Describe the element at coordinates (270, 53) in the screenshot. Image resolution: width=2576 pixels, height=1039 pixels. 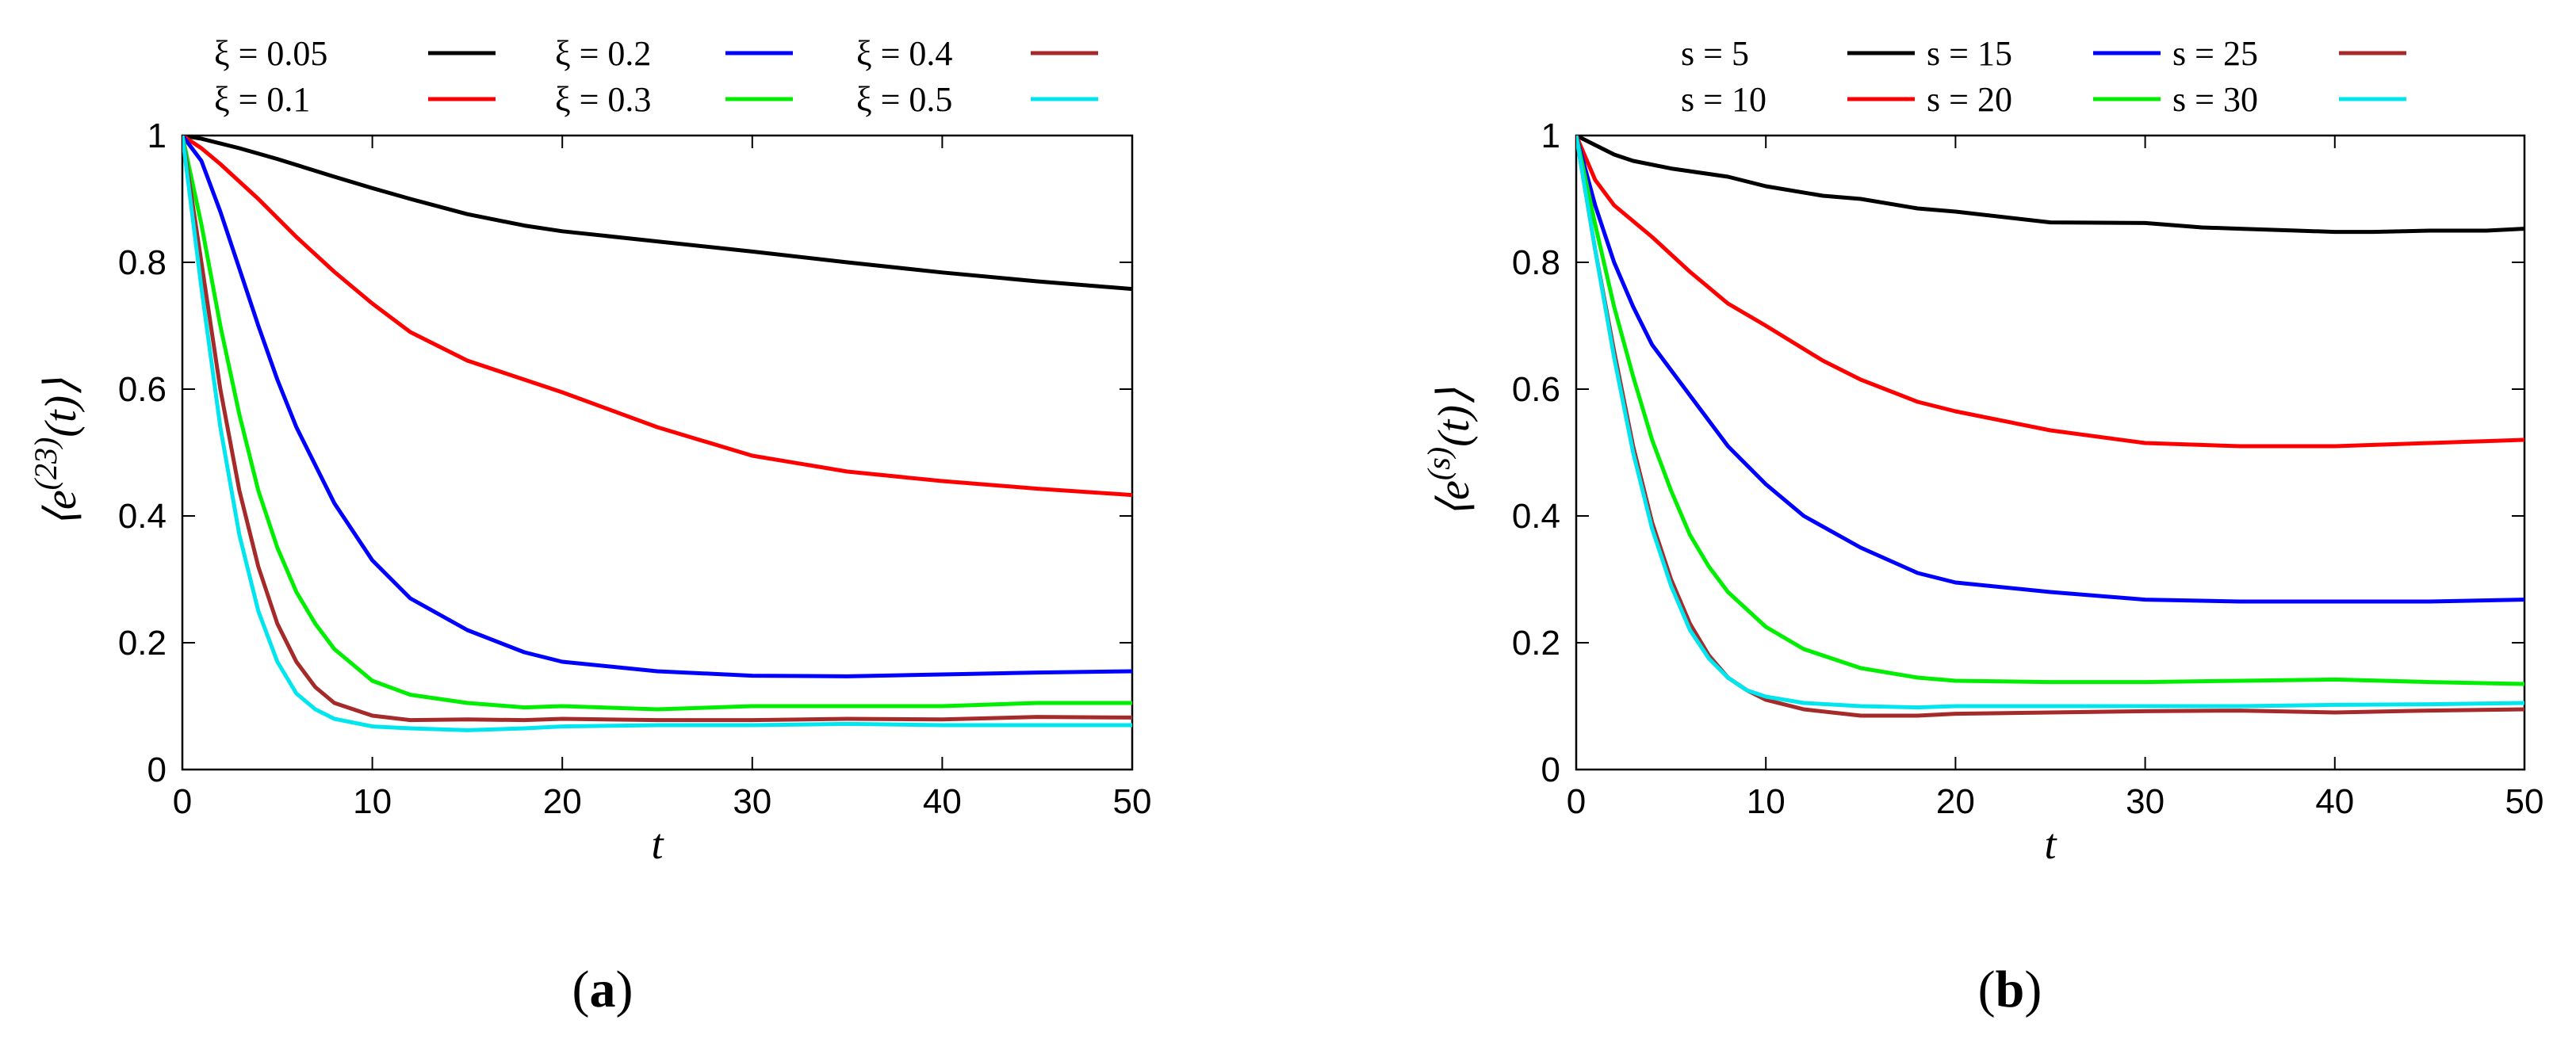
I see `legend-label: ξ = 0.05` at that location.